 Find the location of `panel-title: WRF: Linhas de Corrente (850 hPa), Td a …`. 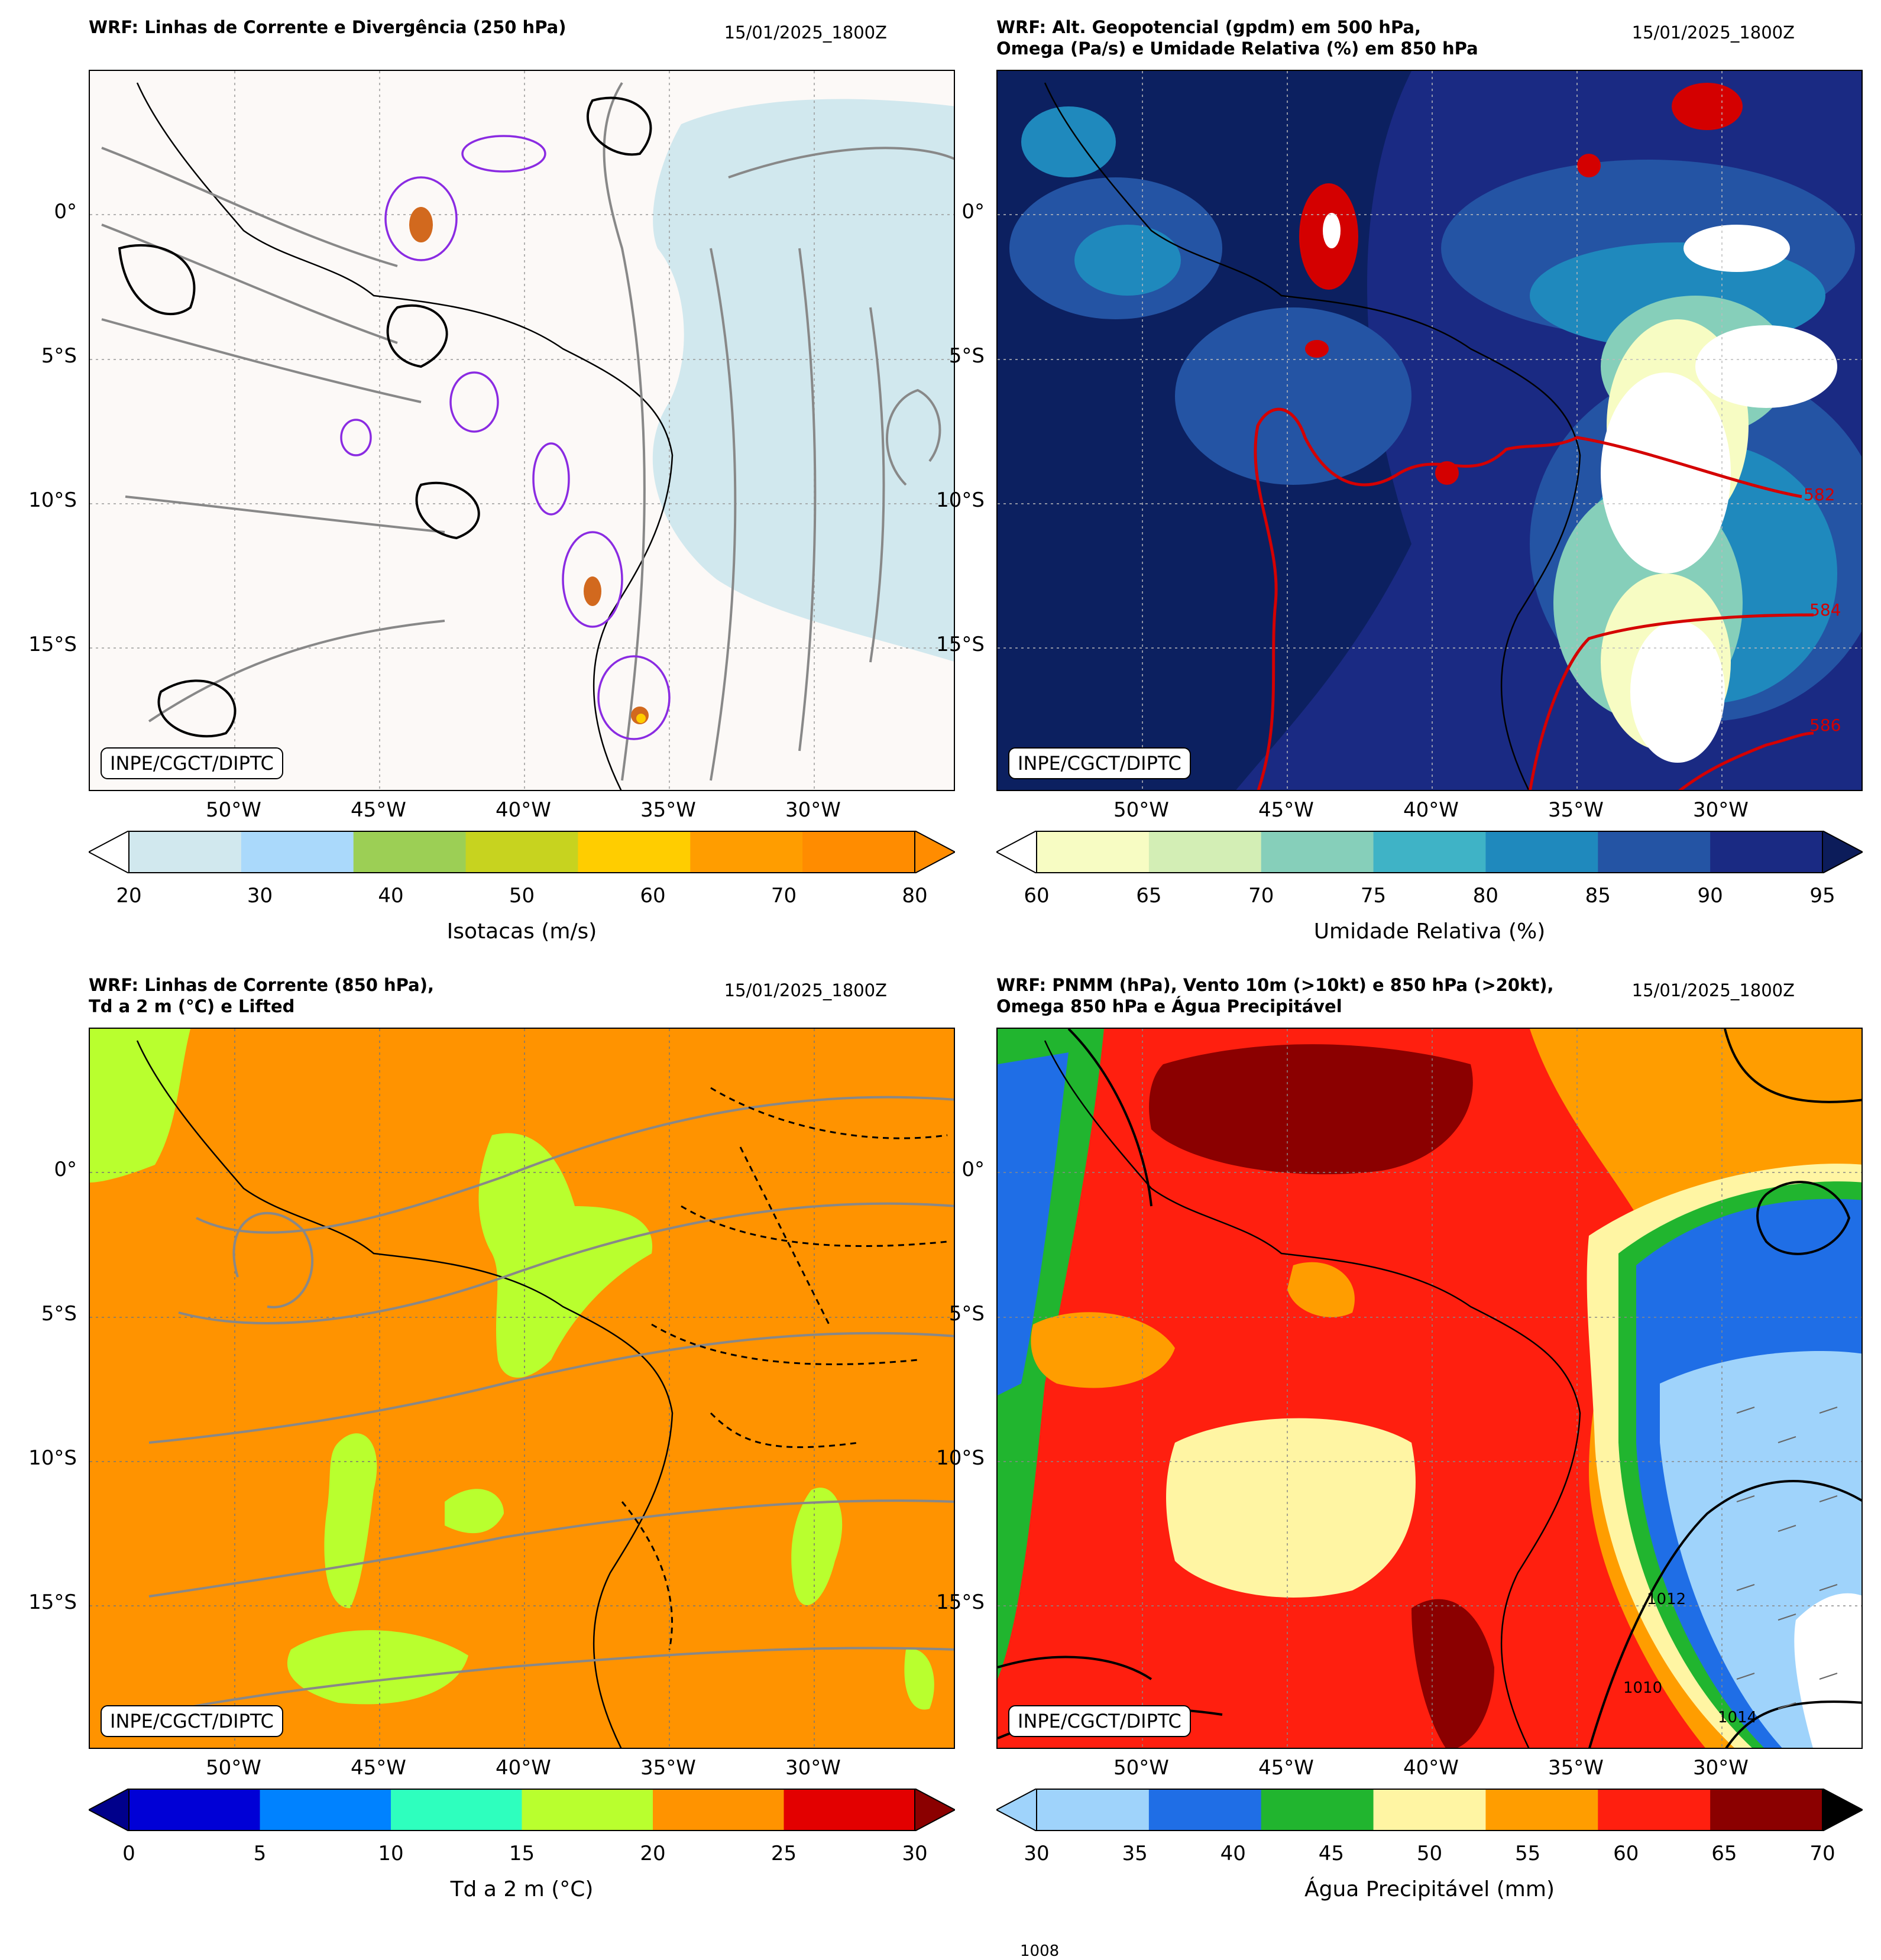

panel-title: WRF: Linhas de Corrente (850 hPa), Td a … is located at coordinates (261, 996).